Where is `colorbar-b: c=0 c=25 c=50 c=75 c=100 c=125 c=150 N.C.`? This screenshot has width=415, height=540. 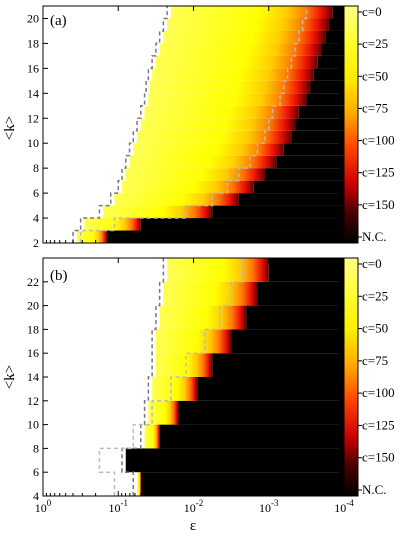
colorbar-b: c=0 c=25 c=50 c=75 c=100 c=125 c=150 N.C. is located at coordinates (369, 376).